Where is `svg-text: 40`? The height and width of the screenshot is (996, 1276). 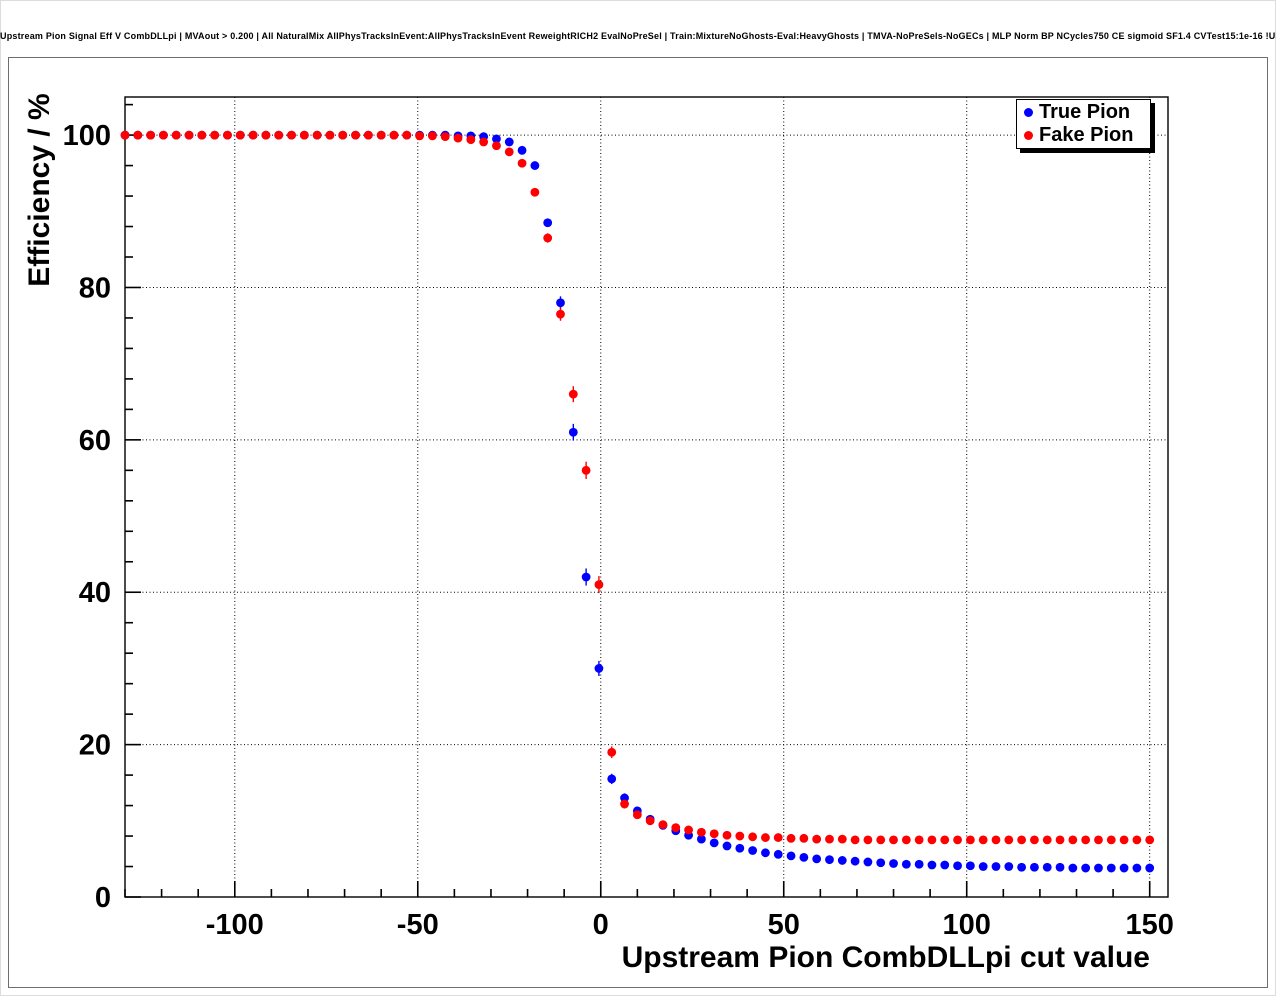 svg-text: 40 is located at coordinates (95, 593).